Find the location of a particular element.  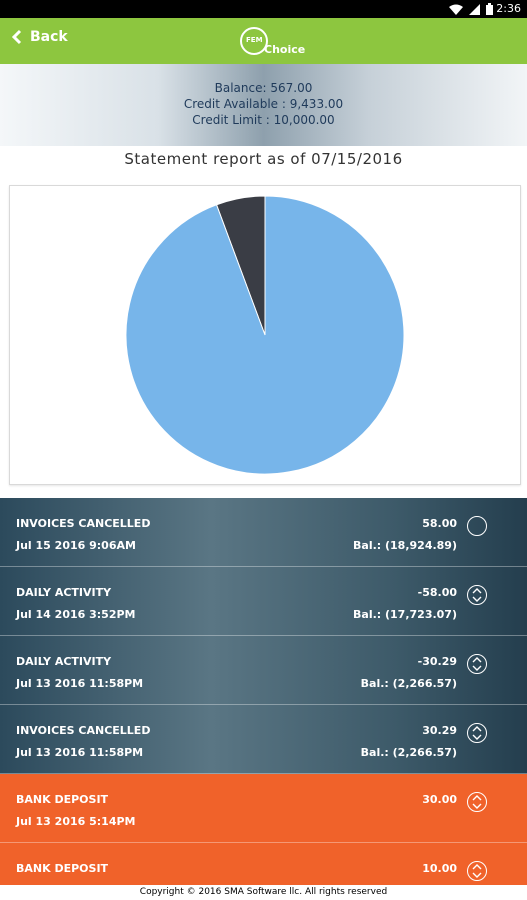

balance-value: Balance: 567.00 is located at coordinates (263, 88).